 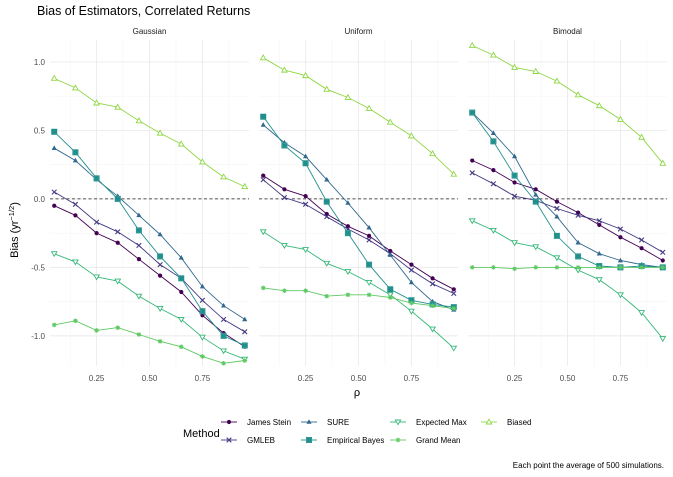 What do you see at coordinates (519, 422) in the screenshot?
I see `legend-label: Biased` at bounding box center [519, 422].